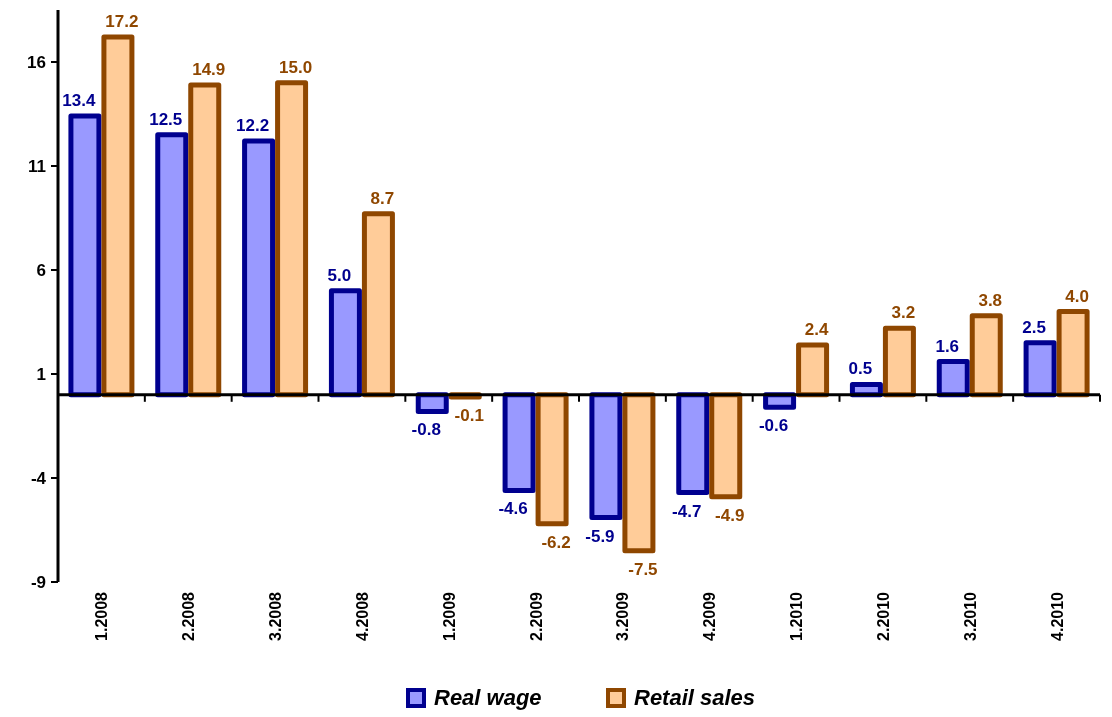 This screenshot has height=717, width=1112. What do you see at coordinates (710, 616) in the screenshot?
I see `x-tick-label: 4.2009` at bounding box center [710, 616].